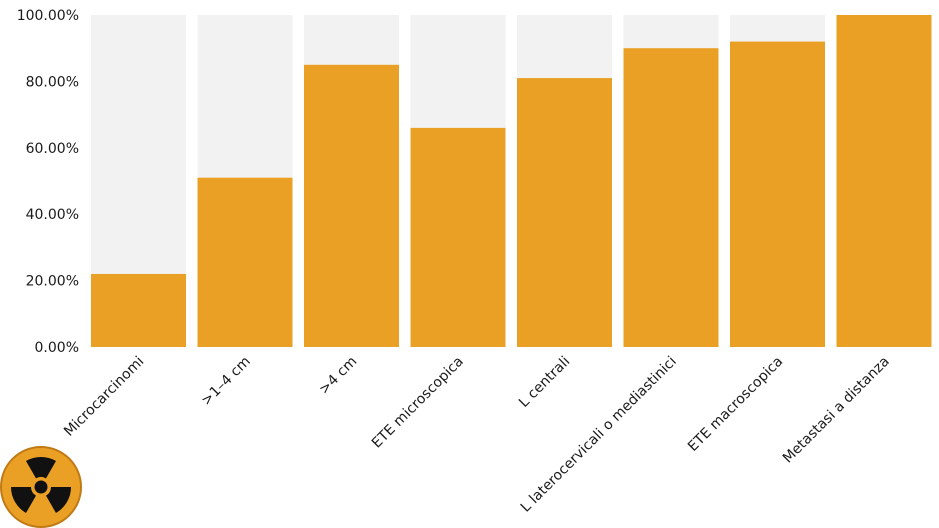 This screenshot has height=528, width=939. What do you see at coordinates (338, 376) in the screenshot?
I see `x-tick-label: >4 cm` at bounding box center [338, 376].